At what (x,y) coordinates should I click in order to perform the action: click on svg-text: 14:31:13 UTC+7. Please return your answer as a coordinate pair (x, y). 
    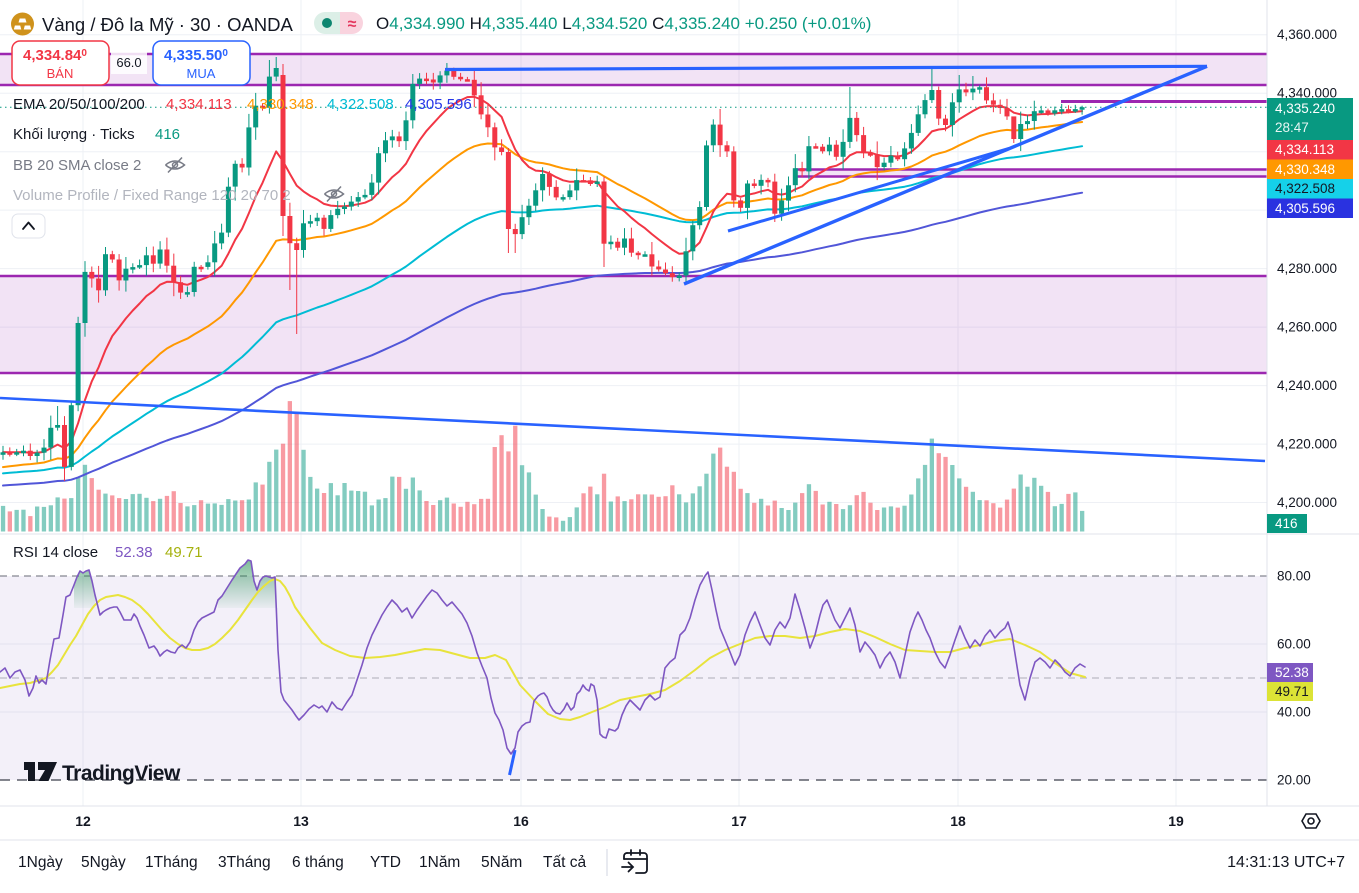
    Looking at the image, I should click on (1286, 862).